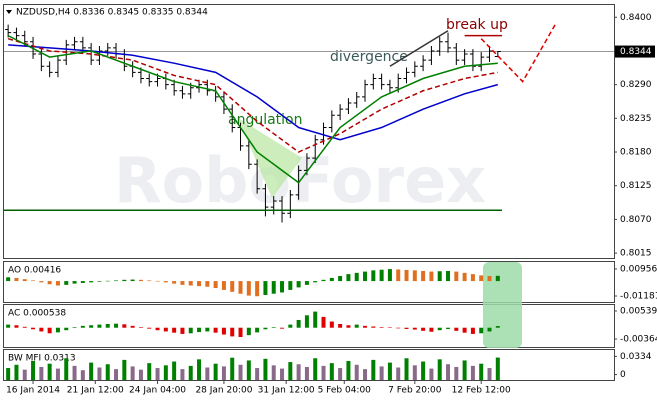 This screenshot has width=657, height=400. Describe the element at coordinates (638, 340) in the screenshot. I see `y-tick-label: -0.00364` at that location.